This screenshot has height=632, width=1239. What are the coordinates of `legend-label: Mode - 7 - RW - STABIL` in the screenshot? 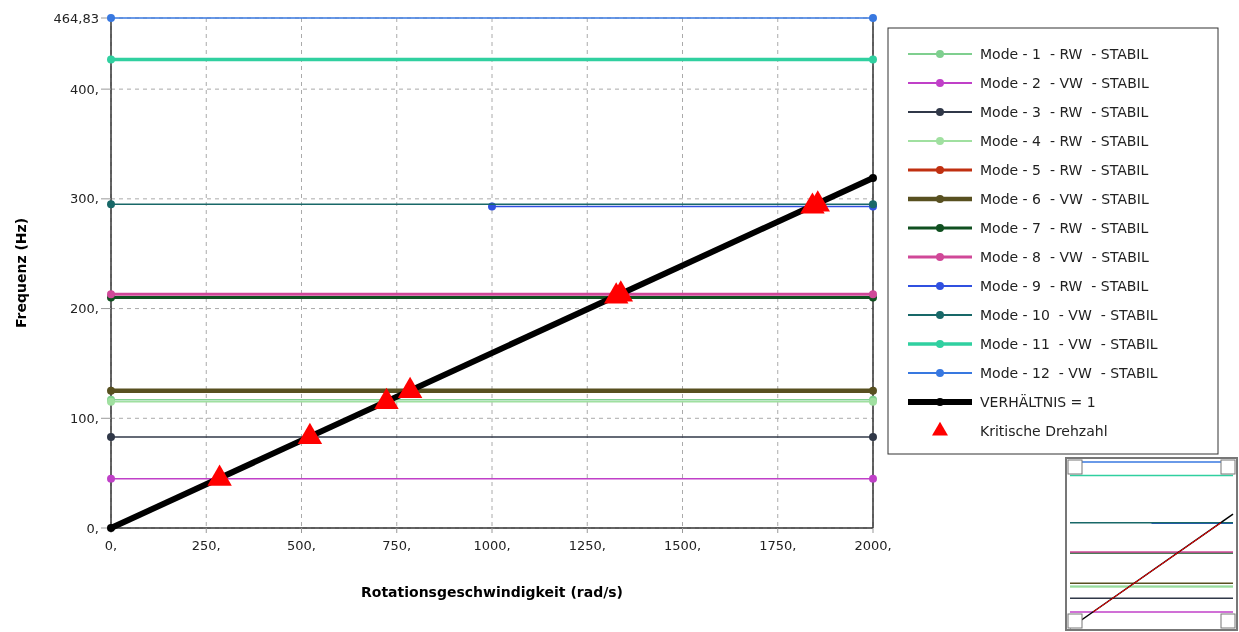 It's located at (1064, 227).